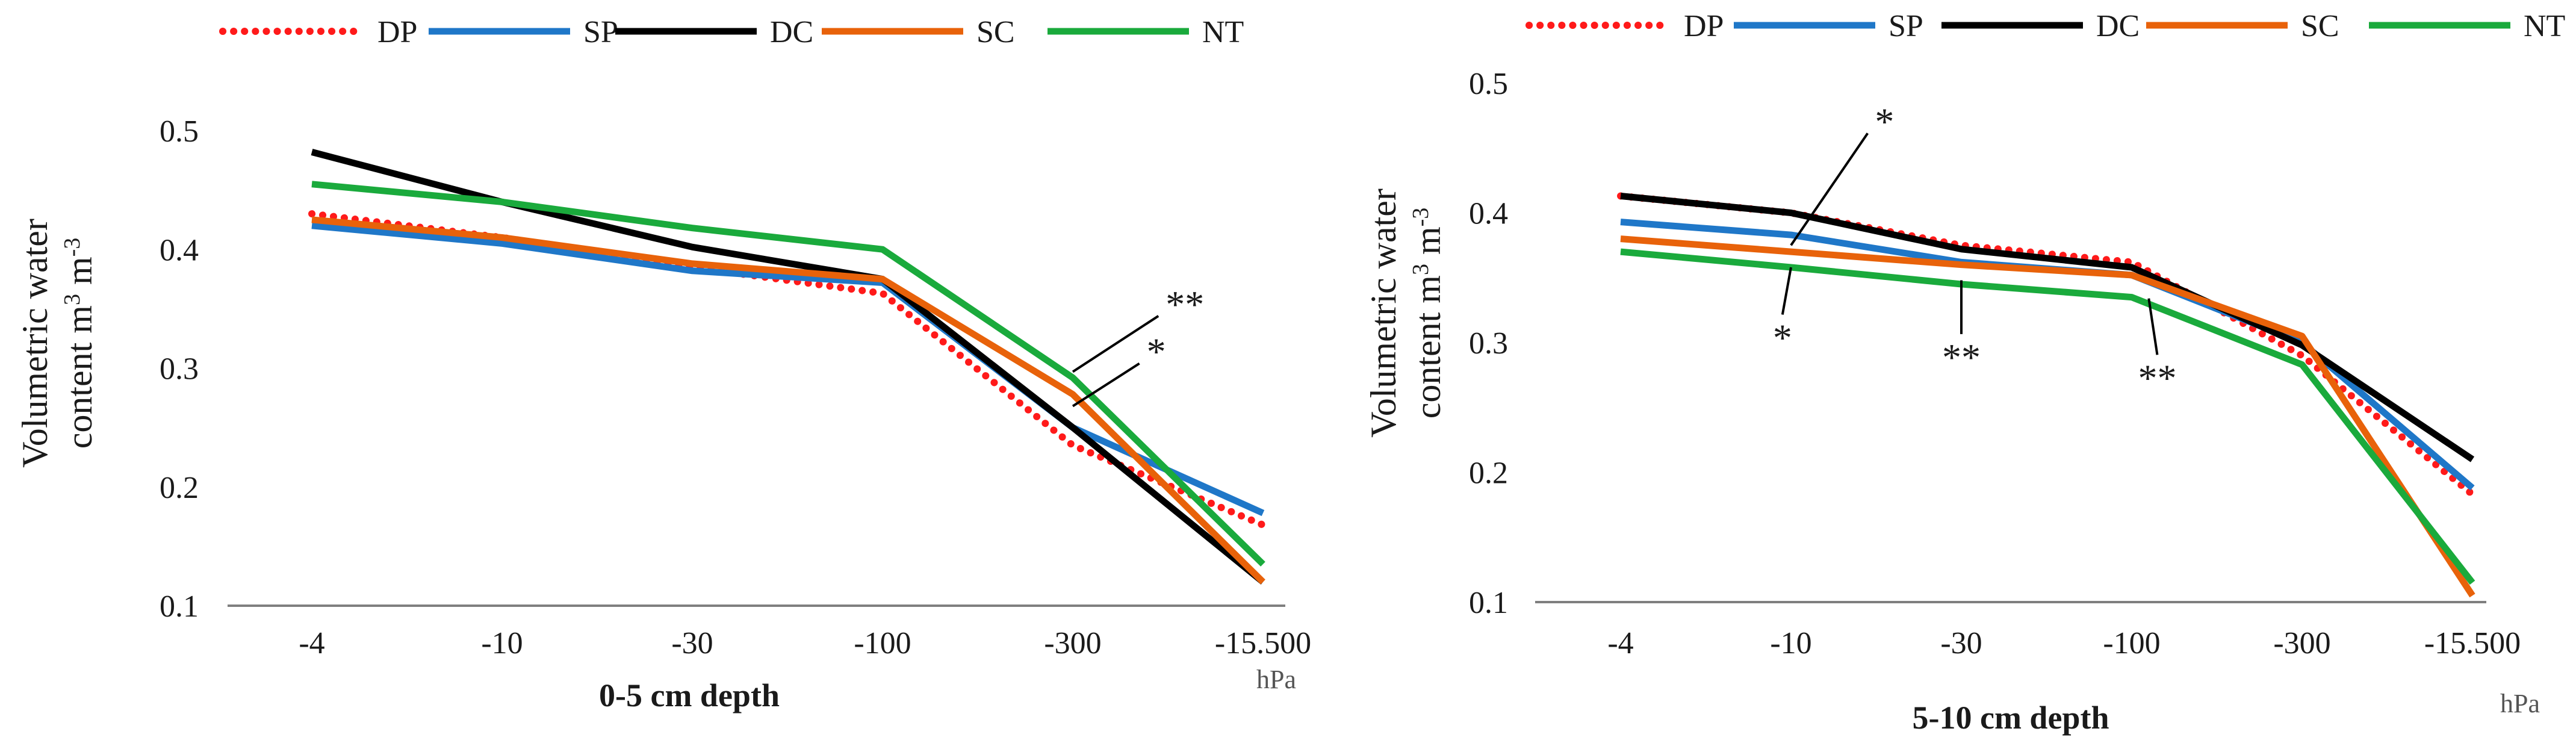  What do you see at coordinates (2045, 26) in the screenshot?
I see `legend-5-10cm: DP SP DC SC NT` at bounding box center [2045, 26].